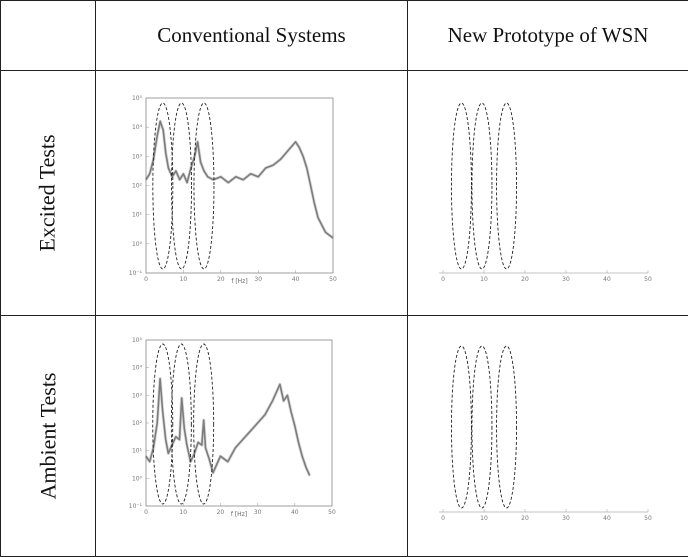 This screenshot has width=688, height=557. What do you see at coordinates (48, 36) in the screenshot?
I see `header-empty-cell` at bounding box center [48, 36].